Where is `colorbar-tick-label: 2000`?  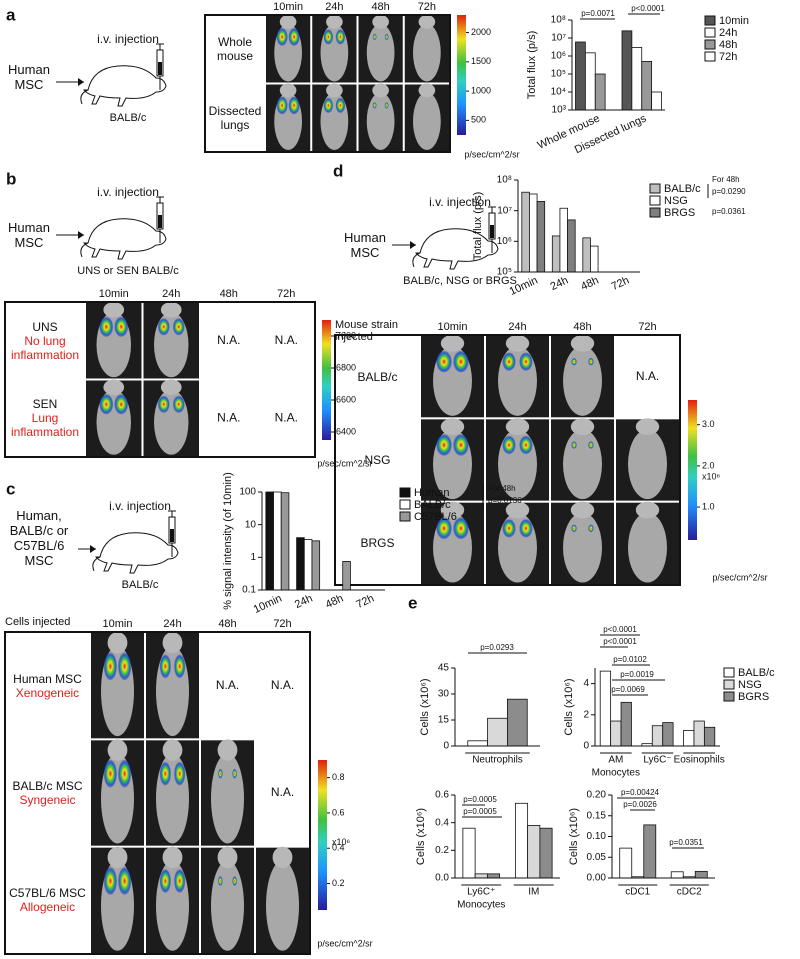 colorbar-tick-label: 2000 is located at coordinates (481, 32).